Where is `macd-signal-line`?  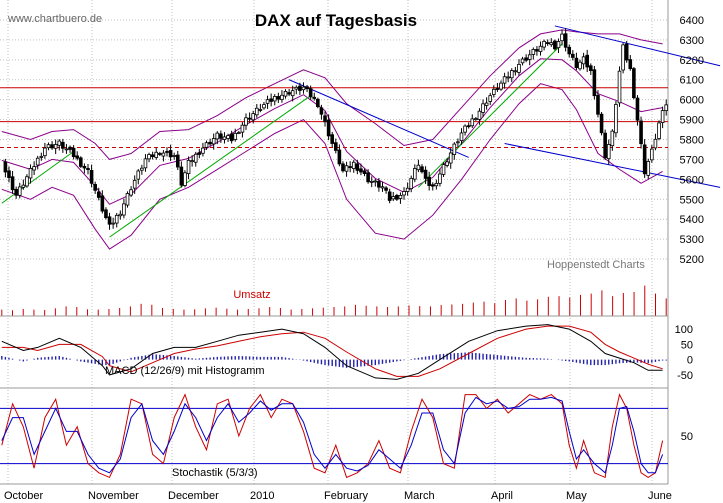
macd-signal-line is located at coordinates (332, 351).